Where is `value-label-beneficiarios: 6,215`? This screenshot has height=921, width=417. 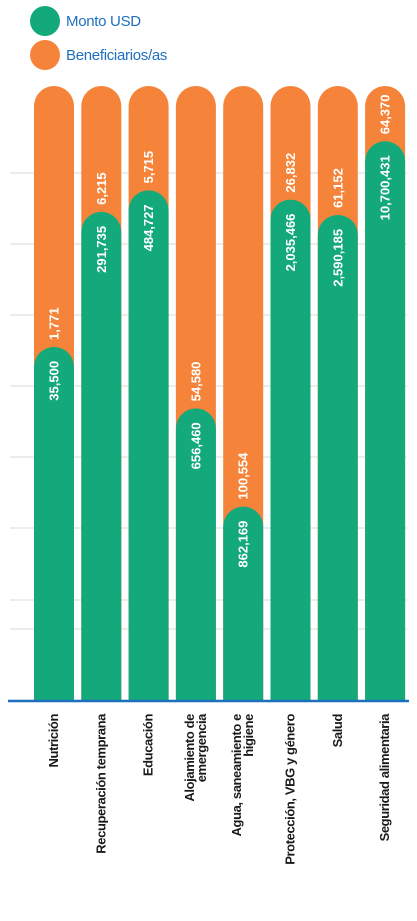
value-label-beneficiarios: 6,215 is located at coordinates (101, 188).